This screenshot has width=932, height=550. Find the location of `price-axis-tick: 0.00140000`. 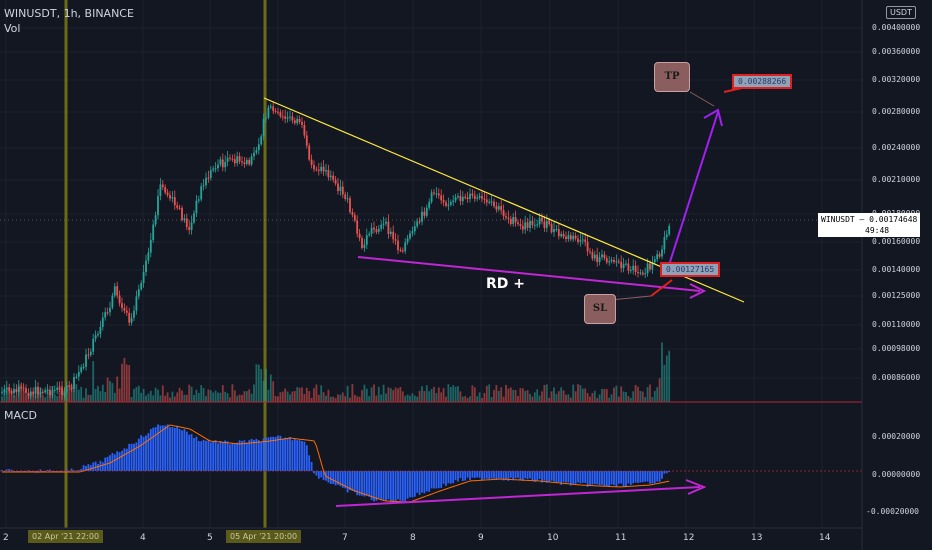

price-axis-tick: 0.00140000 is located at coordinates (896, 269).